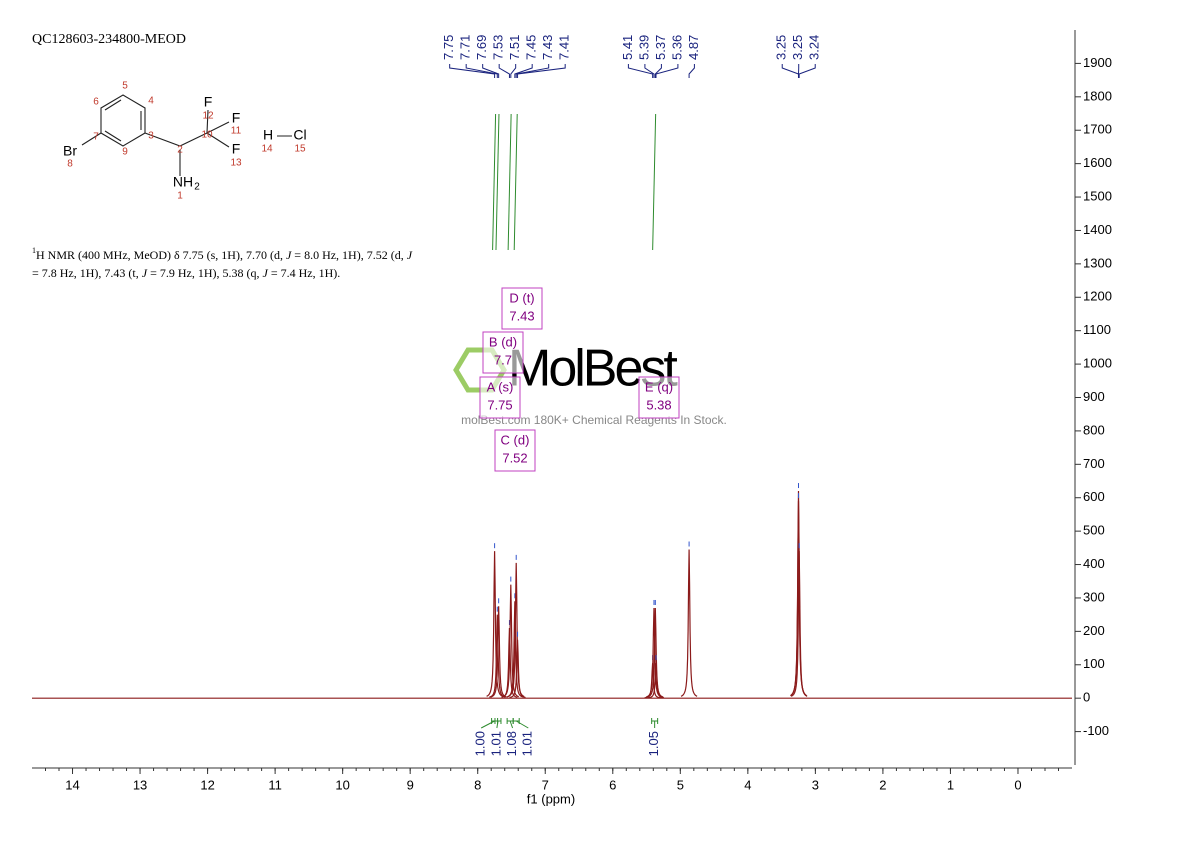 The image size is (1190, 841). What do you see at coordinates (304, 273) in the screenshot?
I see `description-segment: = 7.4 Hz, 1H).` at bounding box center [304, 273].